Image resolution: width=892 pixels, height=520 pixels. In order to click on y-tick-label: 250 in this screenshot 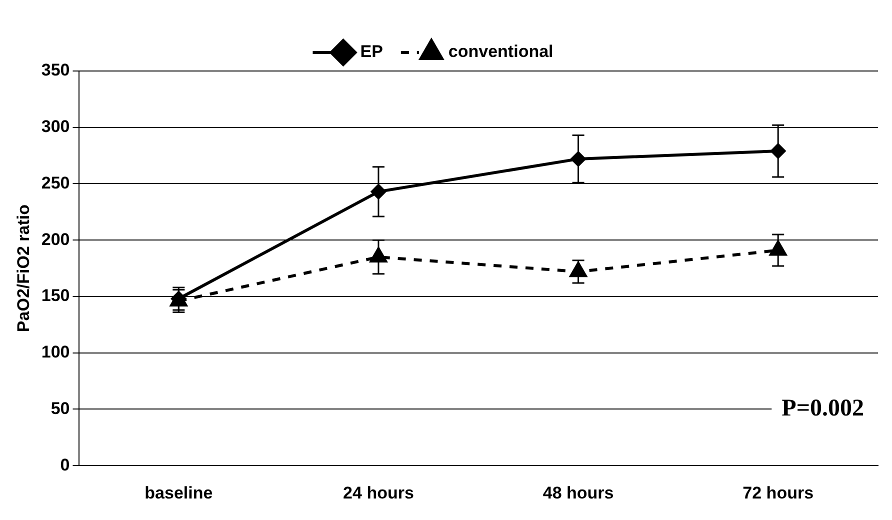, I will do `click(55, 182)`.